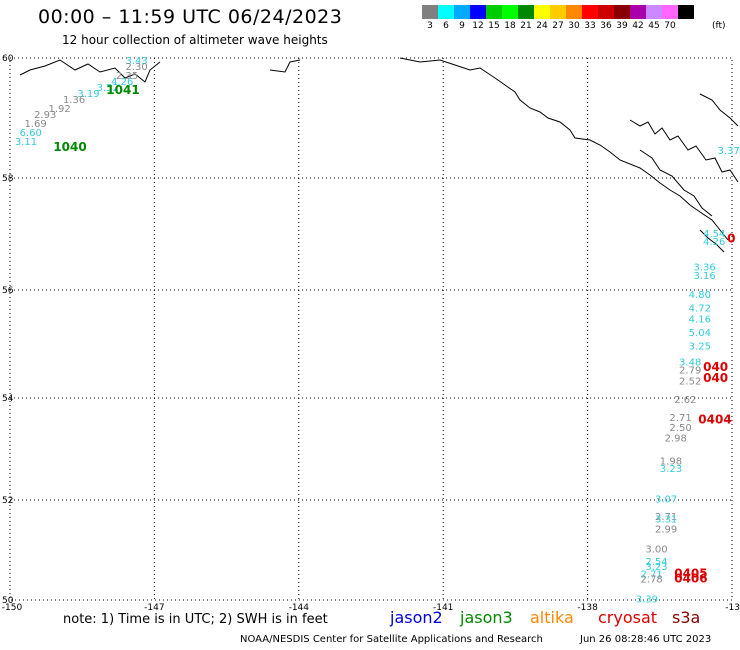 The image size is (740, 650). What do you see at coordinates (685, 400) in the screenshot?
I see `wave-height-value: 2.62` at bounding box center [685, 400].